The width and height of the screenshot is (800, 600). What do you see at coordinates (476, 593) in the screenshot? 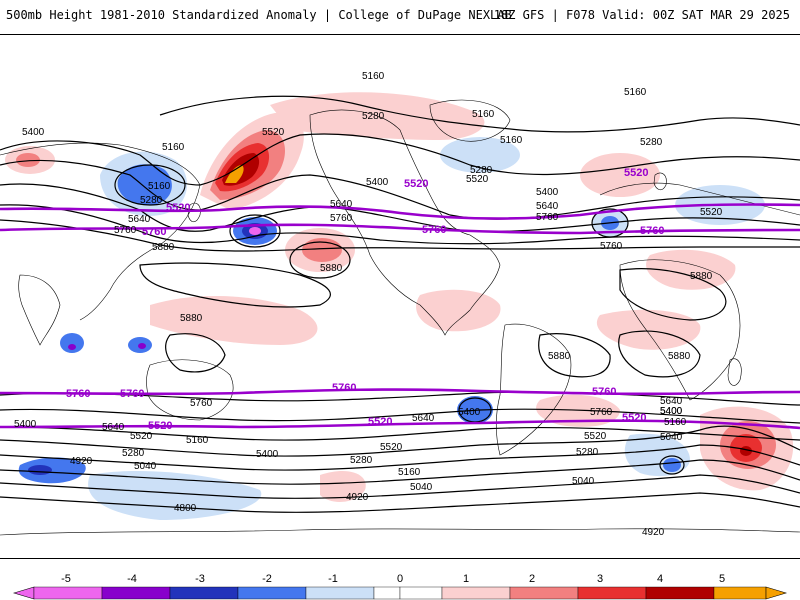
I see `colorbar-seg-pos1` at bounding box center [476, 593].